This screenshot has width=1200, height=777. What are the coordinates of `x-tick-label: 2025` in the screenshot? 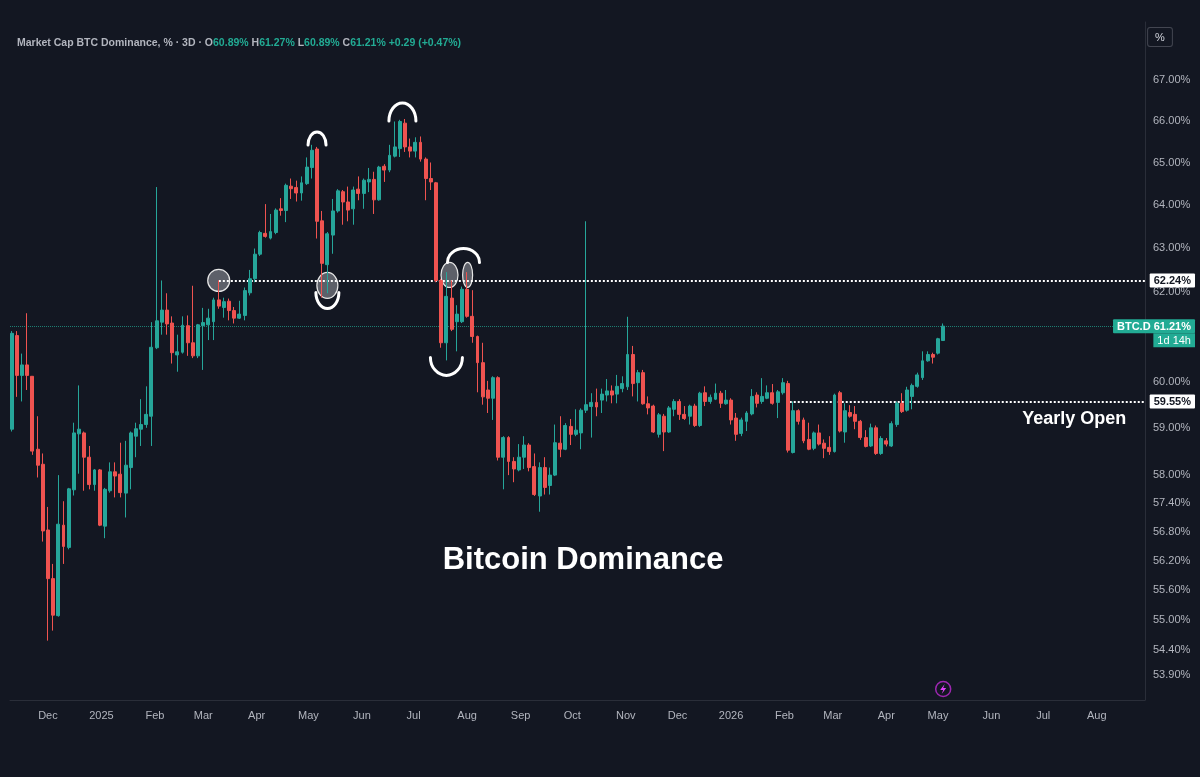 It's located at (101, 714).